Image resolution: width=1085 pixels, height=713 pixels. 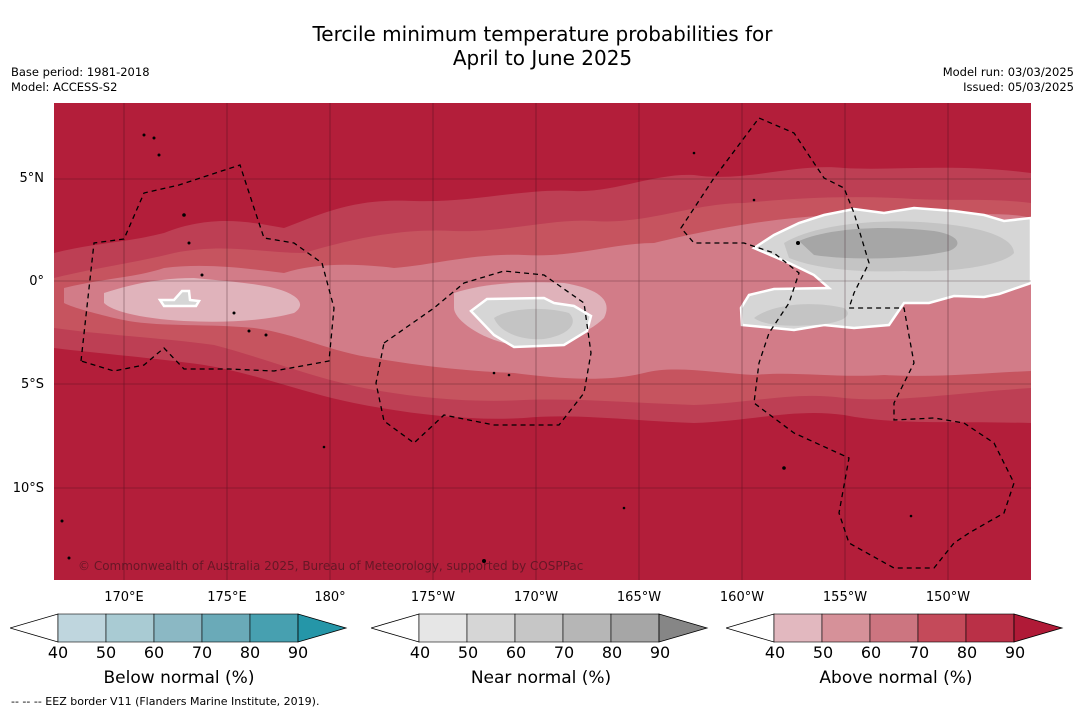 What do you see at coordinates (330, 597) in the screenshot?
I see `lon-label-180: 180°` at bounding box center [330, 597].